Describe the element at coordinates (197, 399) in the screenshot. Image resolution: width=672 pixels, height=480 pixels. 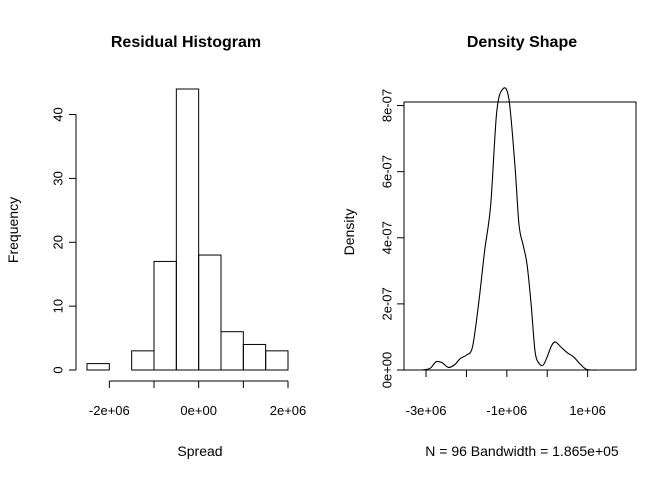
I see `histogram-x-ticks: -2e+06 0e+00 2e+06` at that location.